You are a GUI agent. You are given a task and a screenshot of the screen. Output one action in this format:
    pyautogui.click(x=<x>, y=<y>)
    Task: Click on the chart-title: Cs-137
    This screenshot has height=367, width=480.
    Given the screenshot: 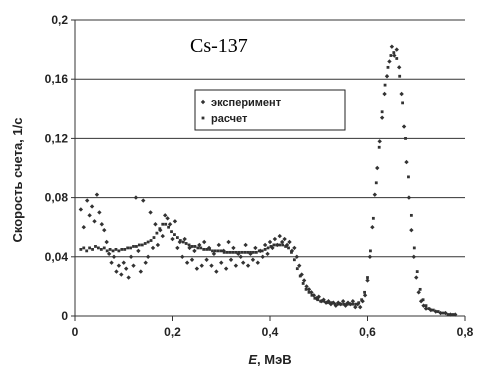 What is the action you would take?
    pyautogui.click(x=219, y=46)
    